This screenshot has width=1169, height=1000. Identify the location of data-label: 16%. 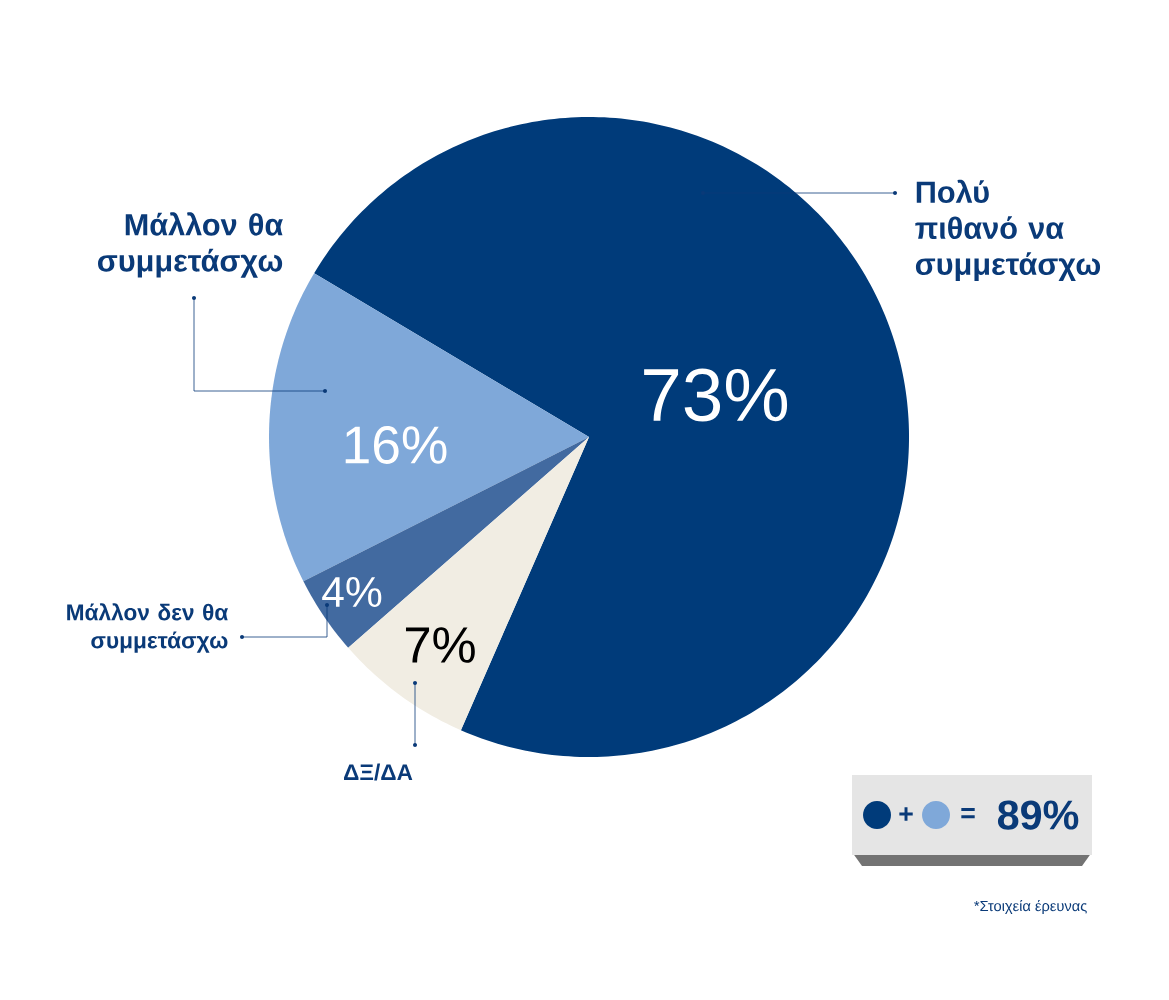
(396, 445).